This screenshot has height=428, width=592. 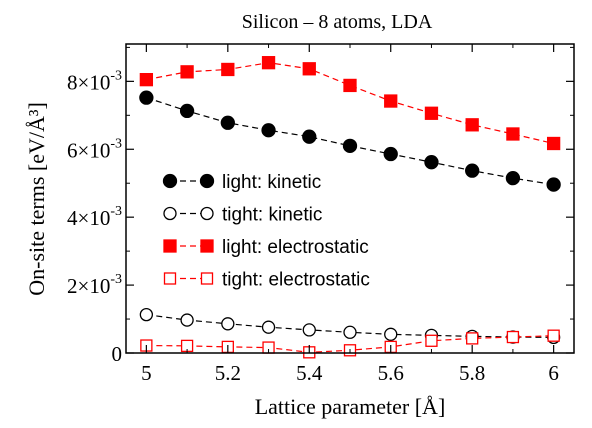 I want to click on x-tick-label: 5.6, so click(x=391, y=373).